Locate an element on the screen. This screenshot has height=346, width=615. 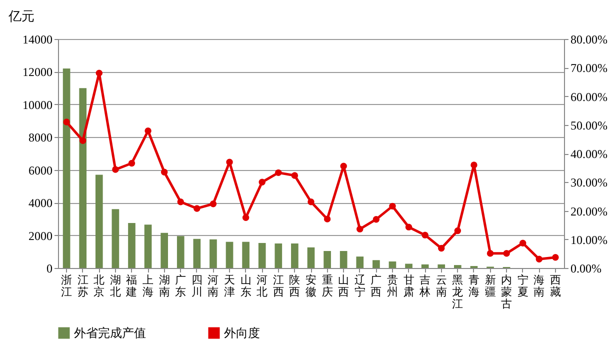
x-tick-label: 江西 is located at coordinates (278, 286).